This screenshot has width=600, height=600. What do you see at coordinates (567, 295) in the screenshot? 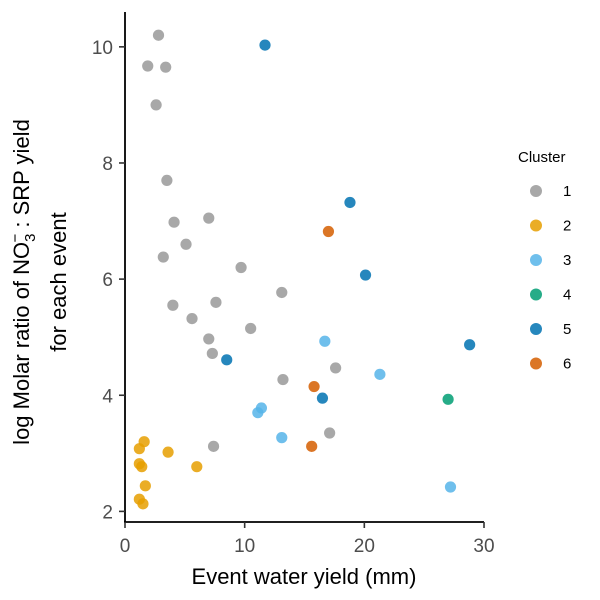
I see `legend-label-4: 4` at bounding box center [567, 295].